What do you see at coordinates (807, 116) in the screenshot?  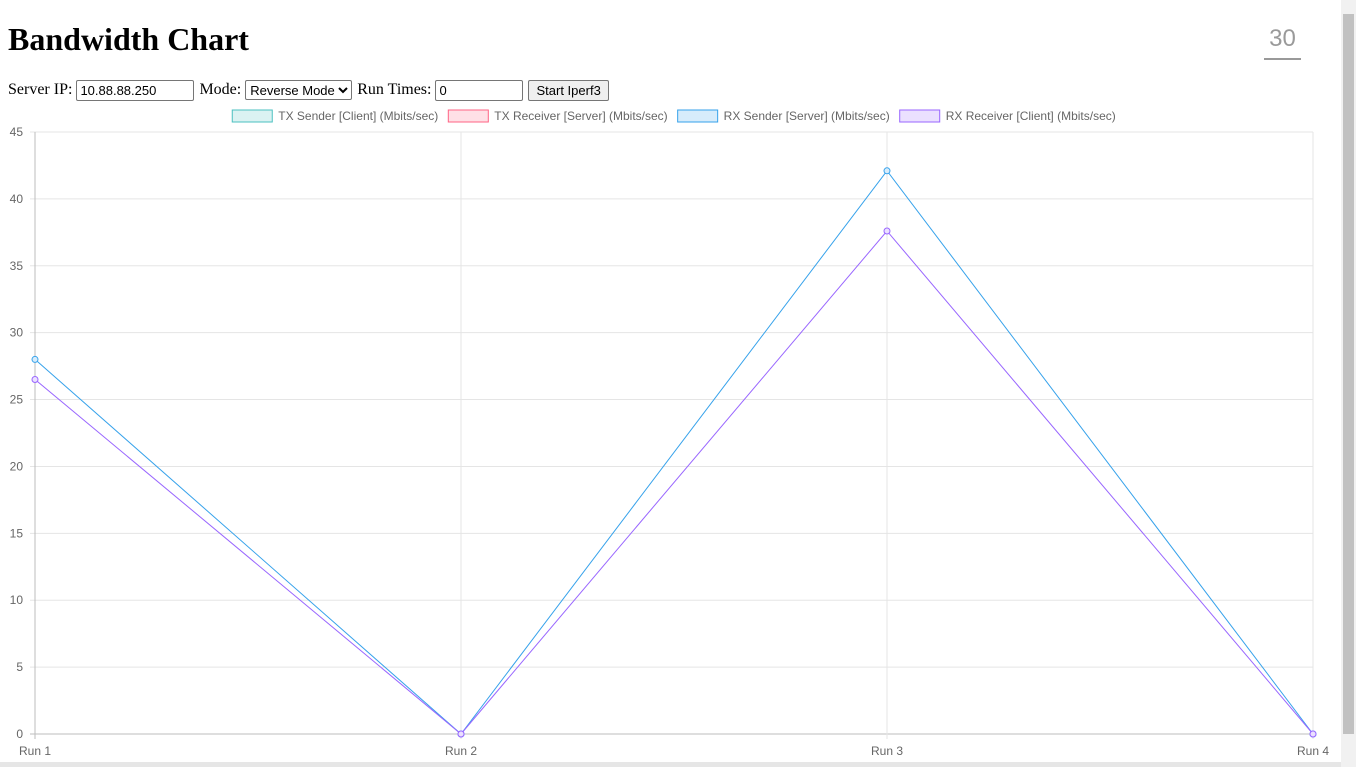 I see `legend-label: RX Sender [Server] (Mbits/sec)` at bounding box center [807, 116].